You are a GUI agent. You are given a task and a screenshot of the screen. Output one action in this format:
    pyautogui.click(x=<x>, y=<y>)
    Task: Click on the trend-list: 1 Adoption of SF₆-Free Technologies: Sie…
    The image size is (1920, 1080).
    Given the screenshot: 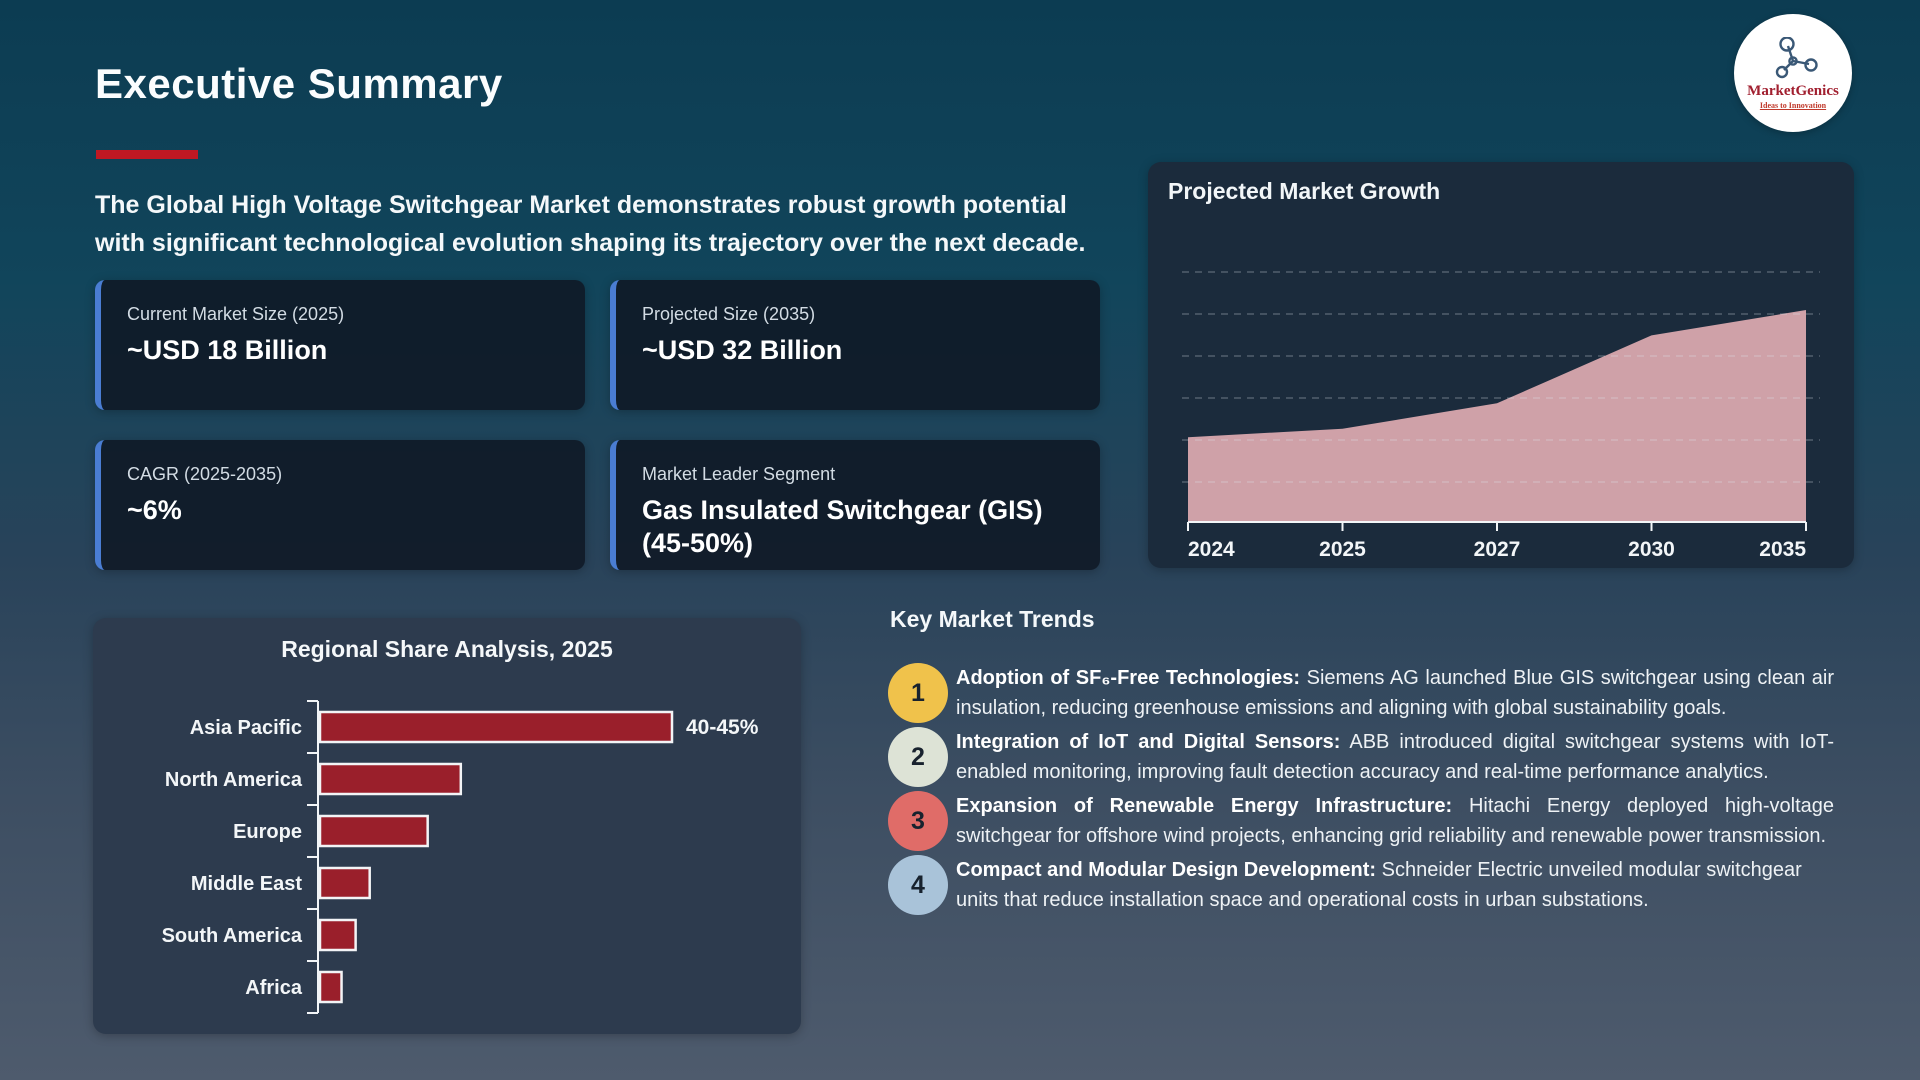 What is the action you would take?
    pyautogui.click(x=1361, y=789)
    